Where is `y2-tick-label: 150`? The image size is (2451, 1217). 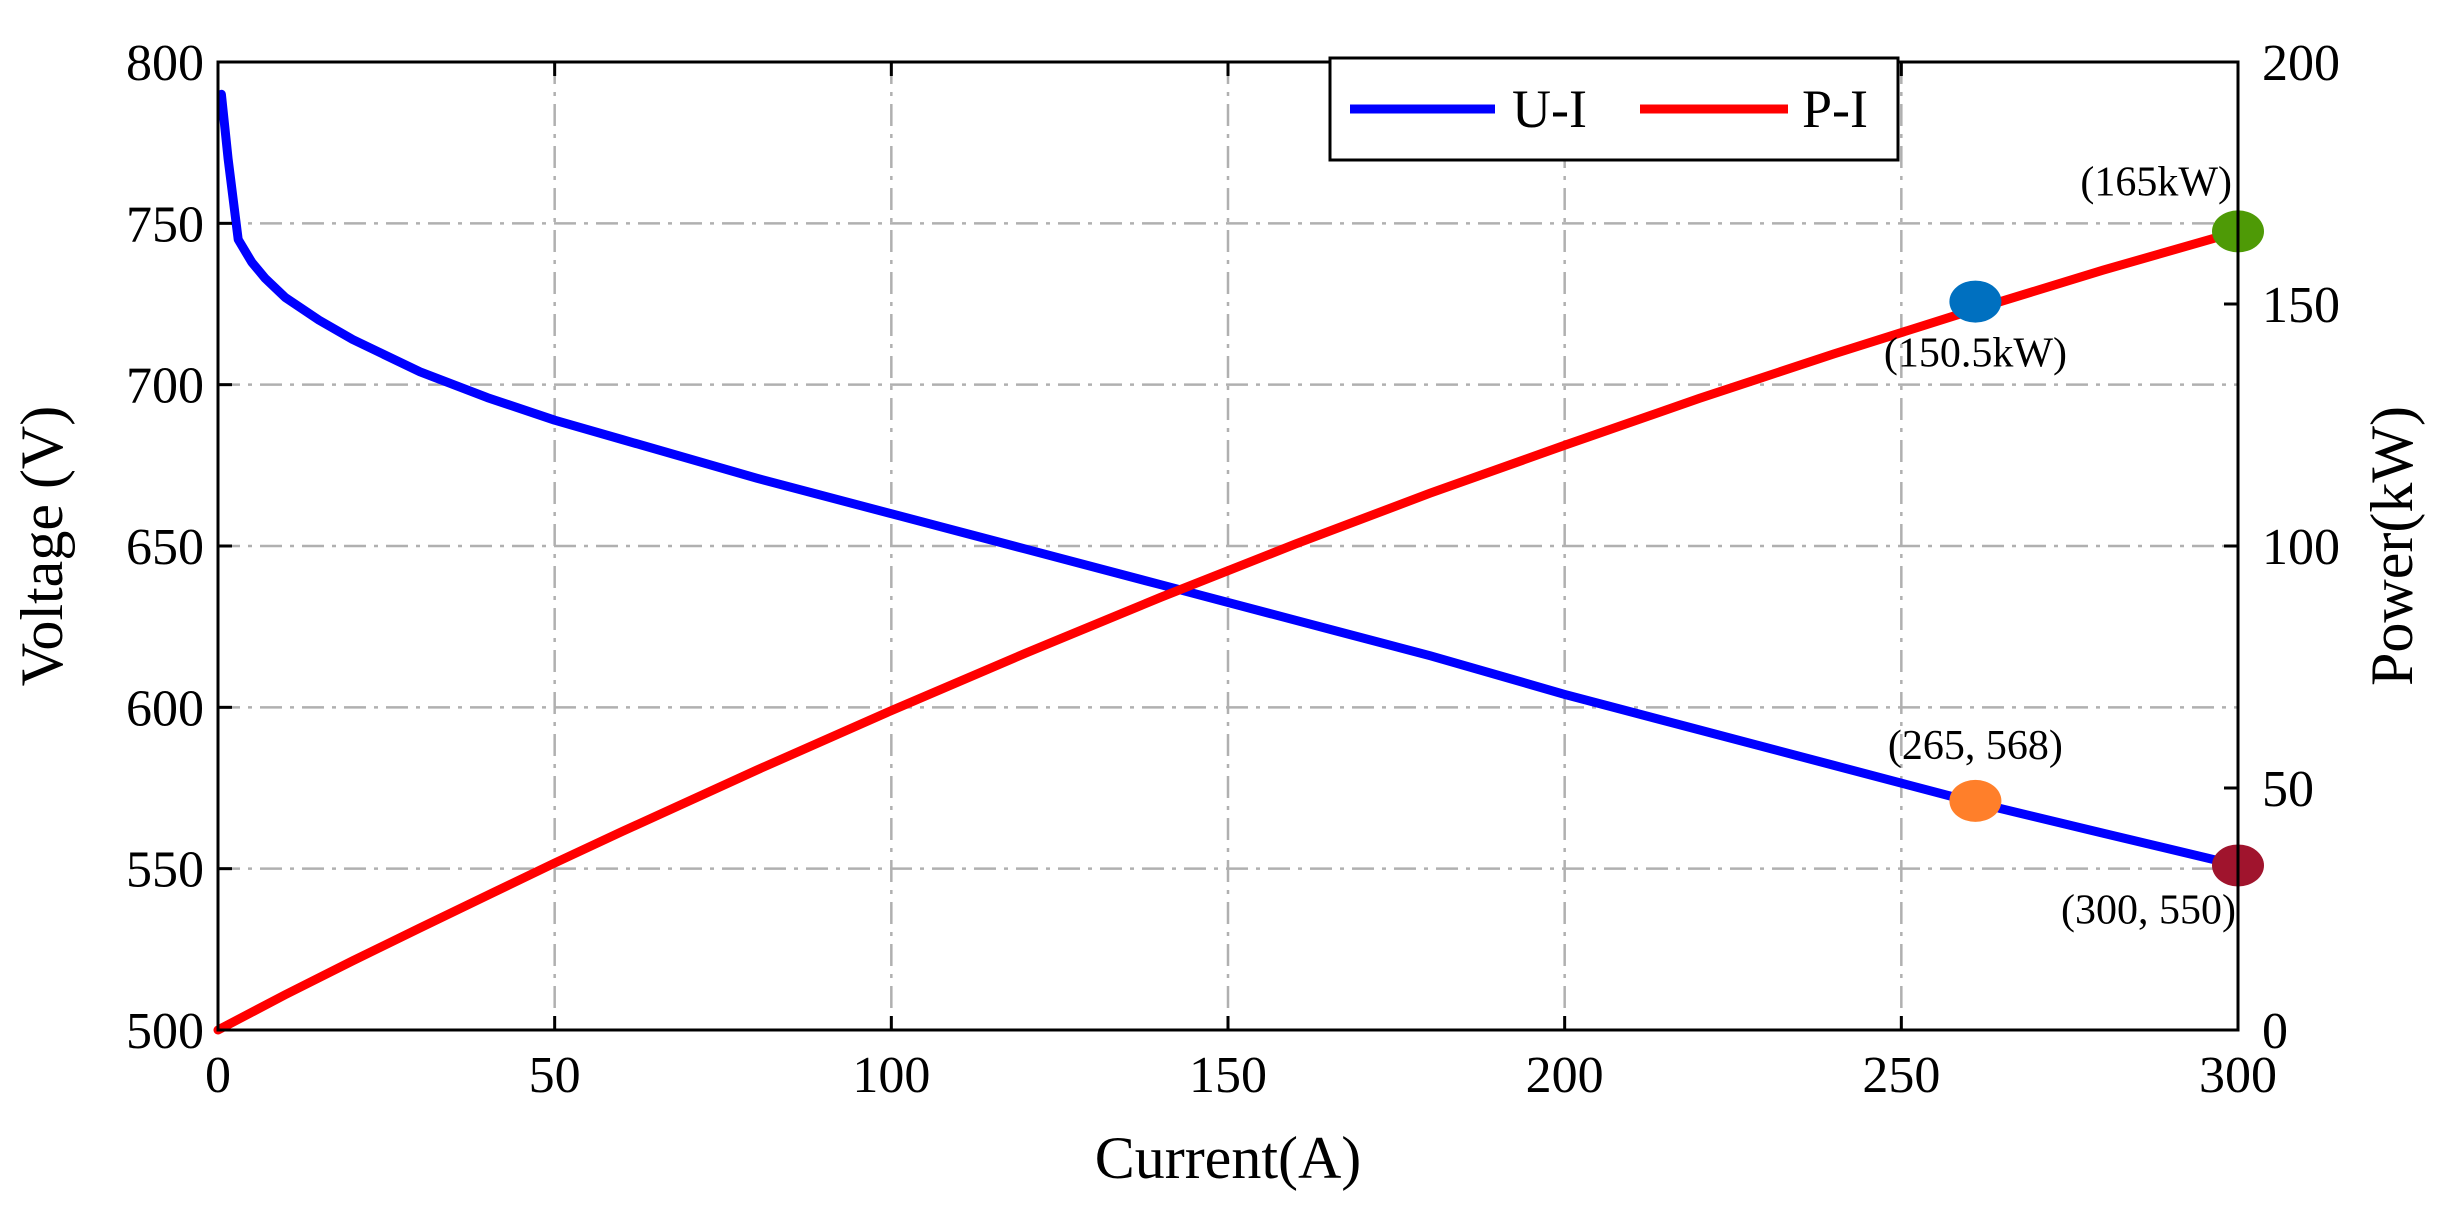
y2-tick-label: 150 is located at coordinates (2301, 305).